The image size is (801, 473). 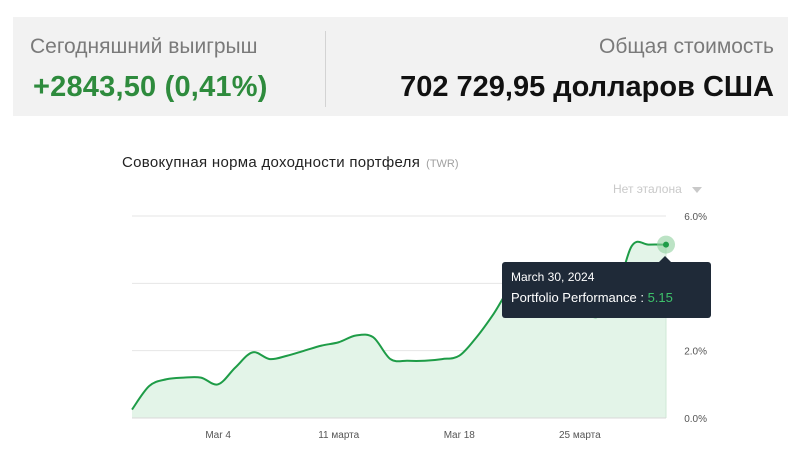 I want to click on chart-title-twr: (TWR), so click(x=442, y=164).